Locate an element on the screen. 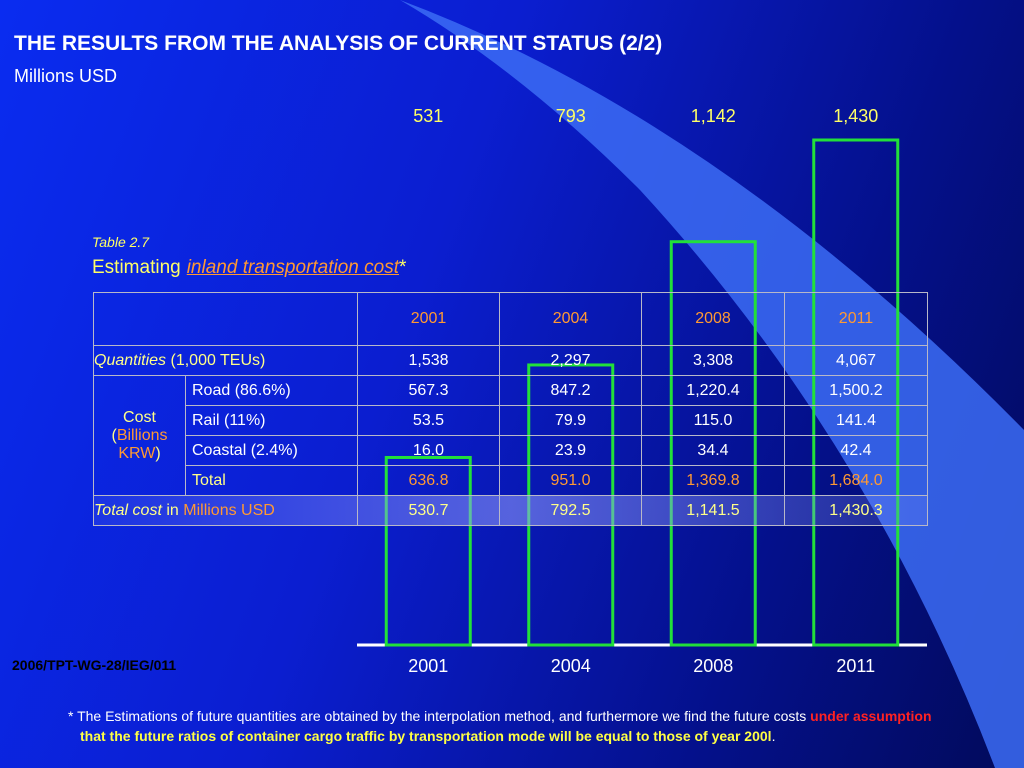 This screenshot has height=768, width=1024. value-cell: 79.9 is located at coordinates (570, 420).